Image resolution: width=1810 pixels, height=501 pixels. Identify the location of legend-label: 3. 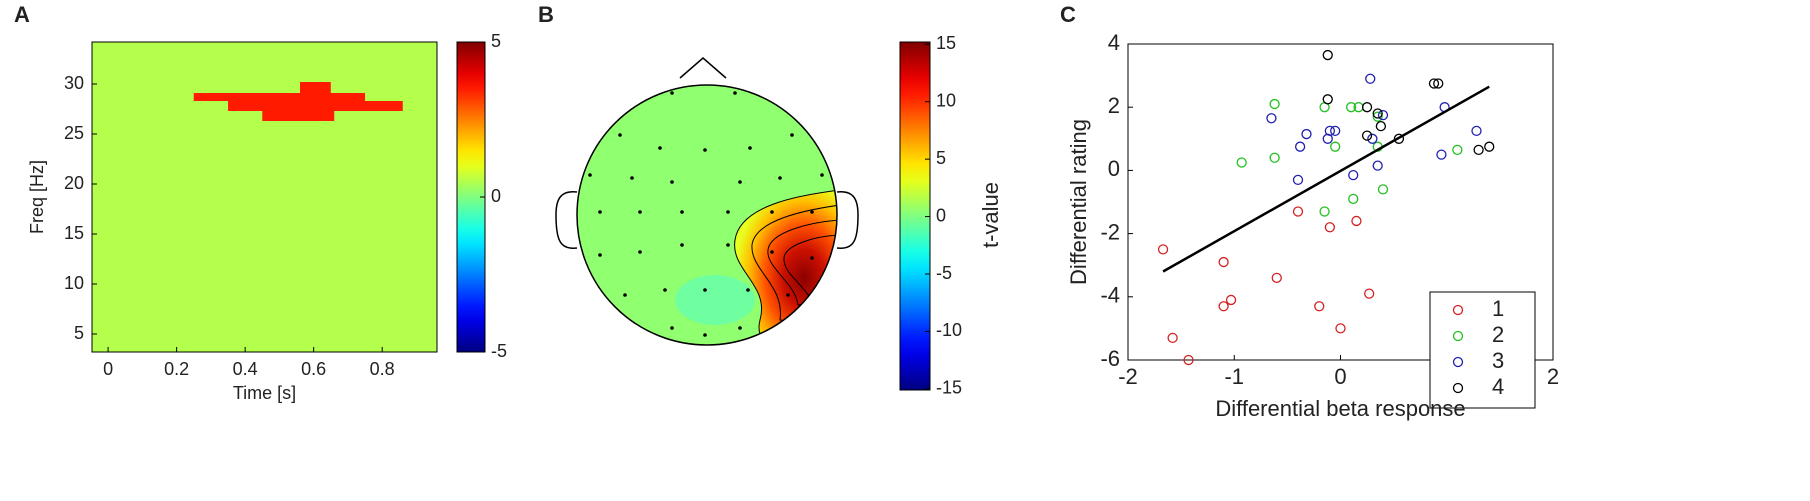
(1498, 360).